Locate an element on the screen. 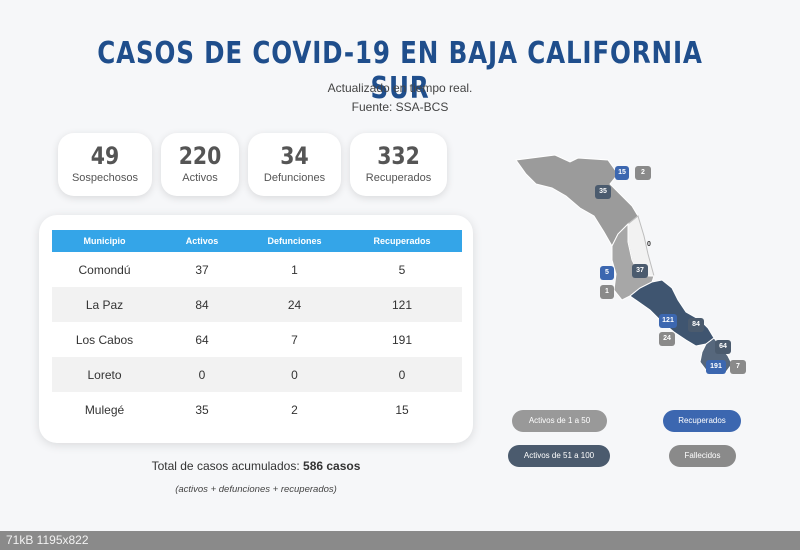  total-cases-value: 586 casos is located at coordinates (332, 466).